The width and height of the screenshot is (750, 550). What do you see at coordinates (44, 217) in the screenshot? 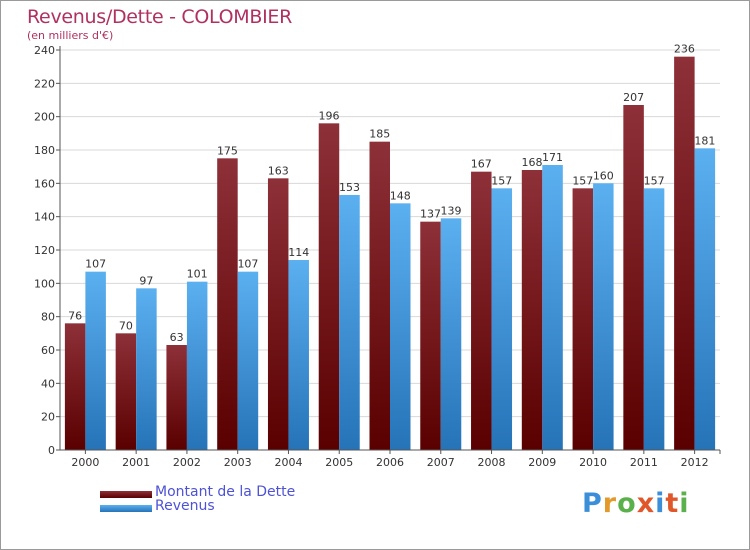
I see `y-tick-label: 140` at bounding box center [44, 217].